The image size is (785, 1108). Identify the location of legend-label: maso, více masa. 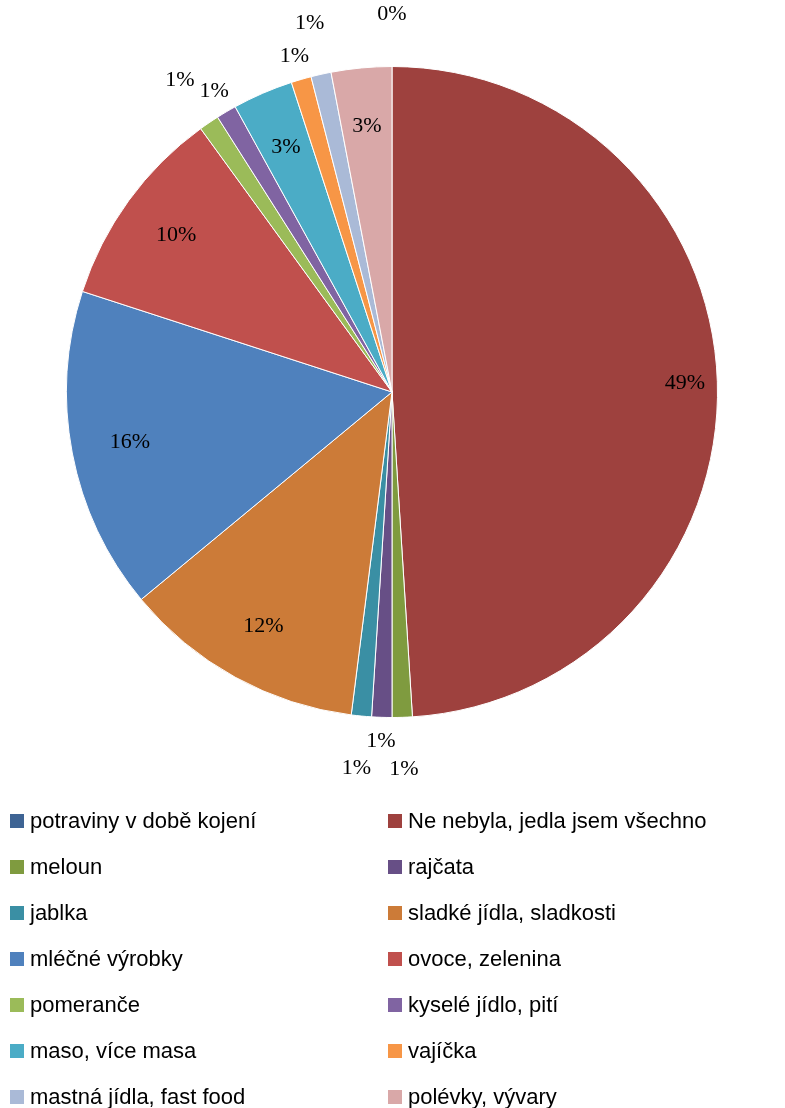
(113, 1051).